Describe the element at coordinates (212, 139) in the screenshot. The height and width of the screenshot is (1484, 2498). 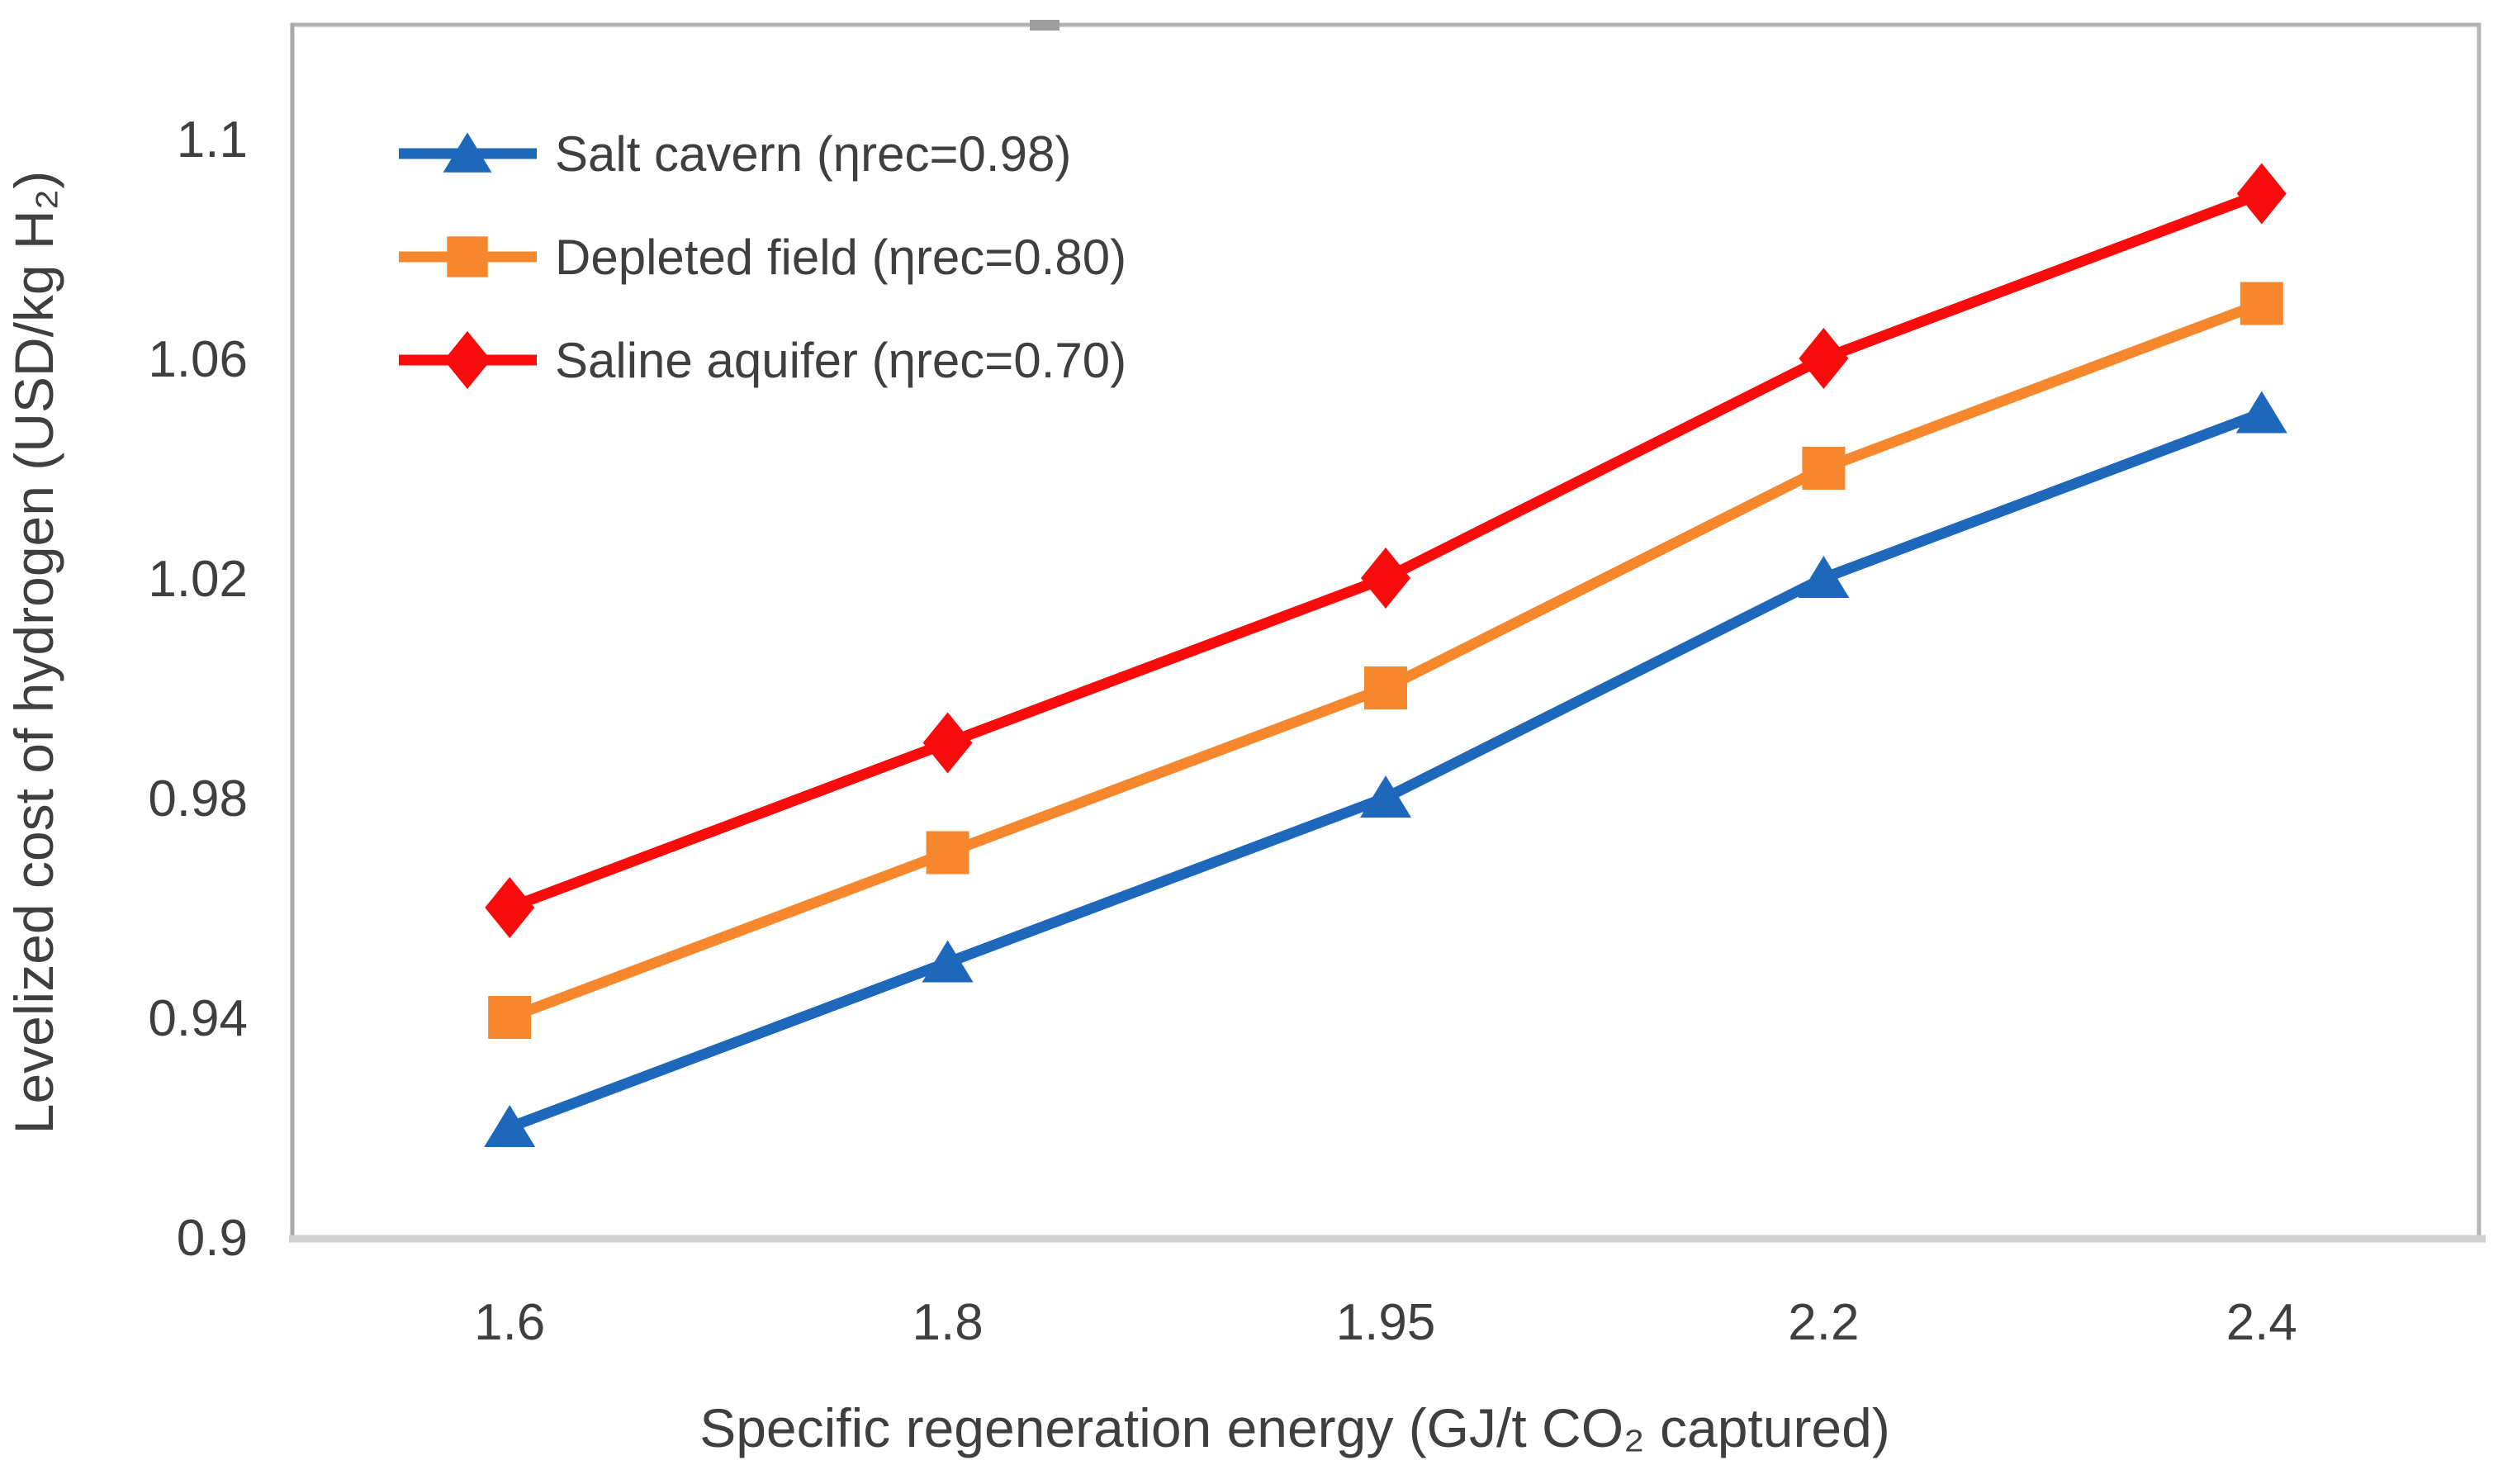
I see `y-tick-label: 1.1` at that location.